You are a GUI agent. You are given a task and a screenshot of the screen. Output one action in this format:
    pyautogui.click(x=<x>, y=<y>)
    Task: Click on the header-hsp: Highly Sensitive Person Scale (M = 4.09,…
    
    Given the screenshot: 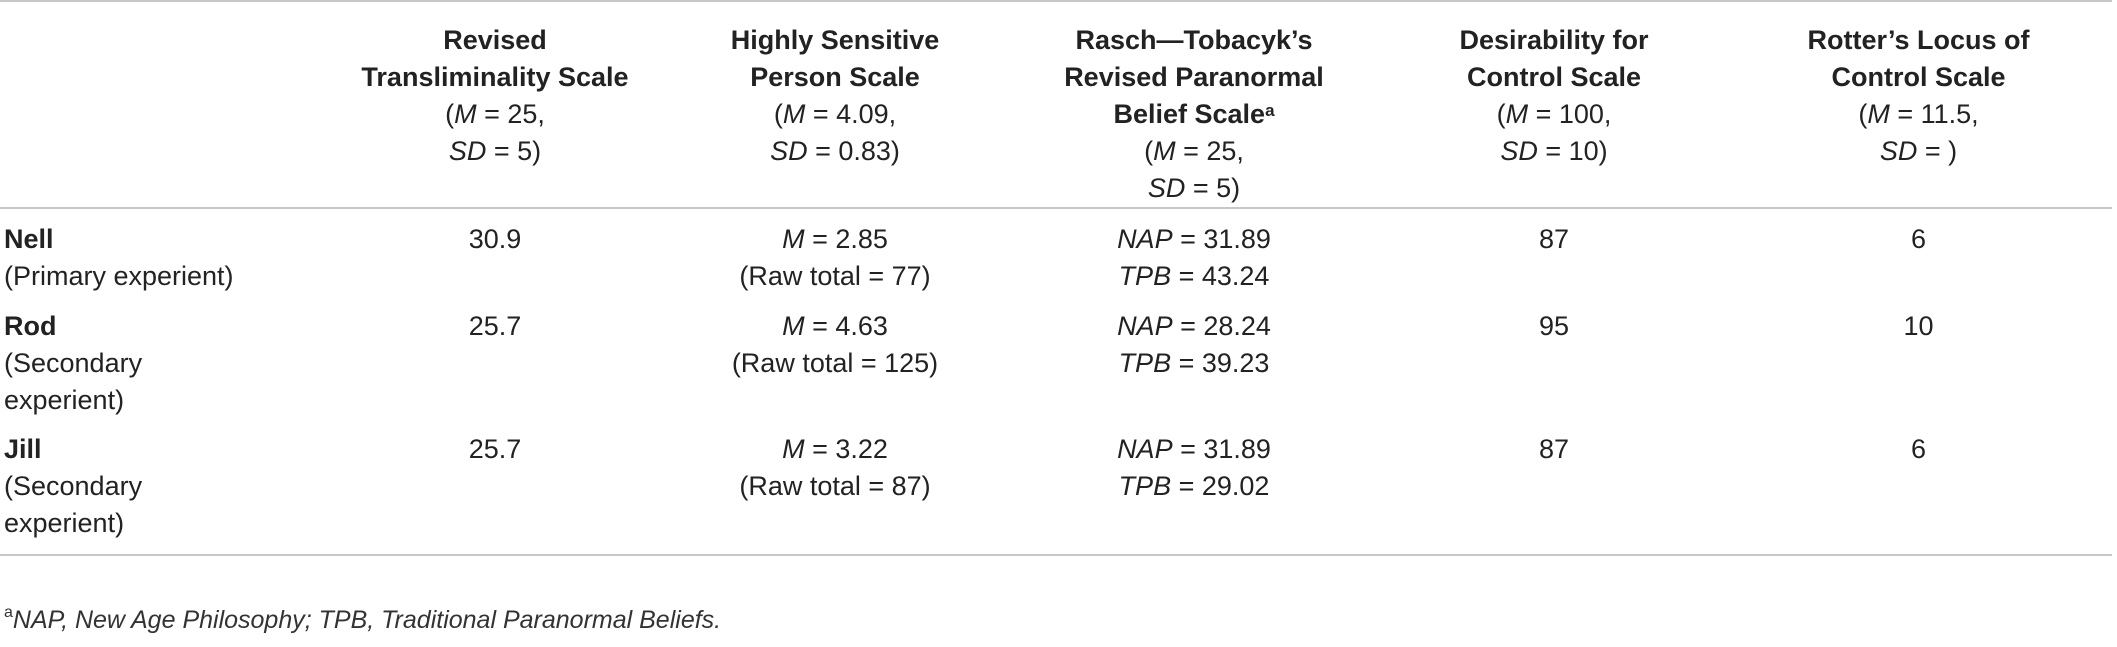 What is the action you would take?
    pyautogui.click(x=835, y=105)
    